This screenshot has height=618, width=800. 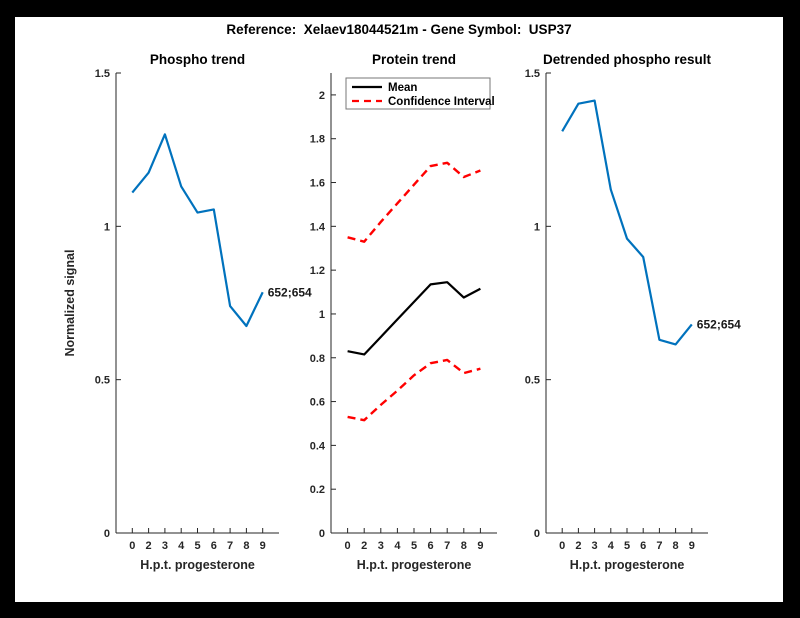 What do you see at coordinates (317, 403) in the screenshot?
I see `y-tick-label: 0.6` at bounding box center [317, 403].